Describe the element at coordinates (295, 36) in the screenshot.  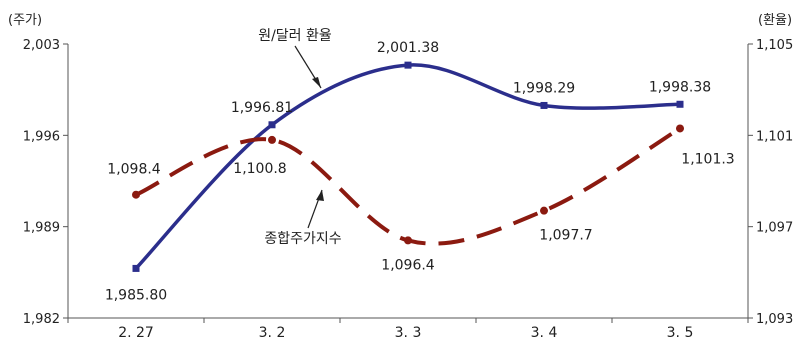
I see `series-annotation-label: 원/달러 환율` at that location.